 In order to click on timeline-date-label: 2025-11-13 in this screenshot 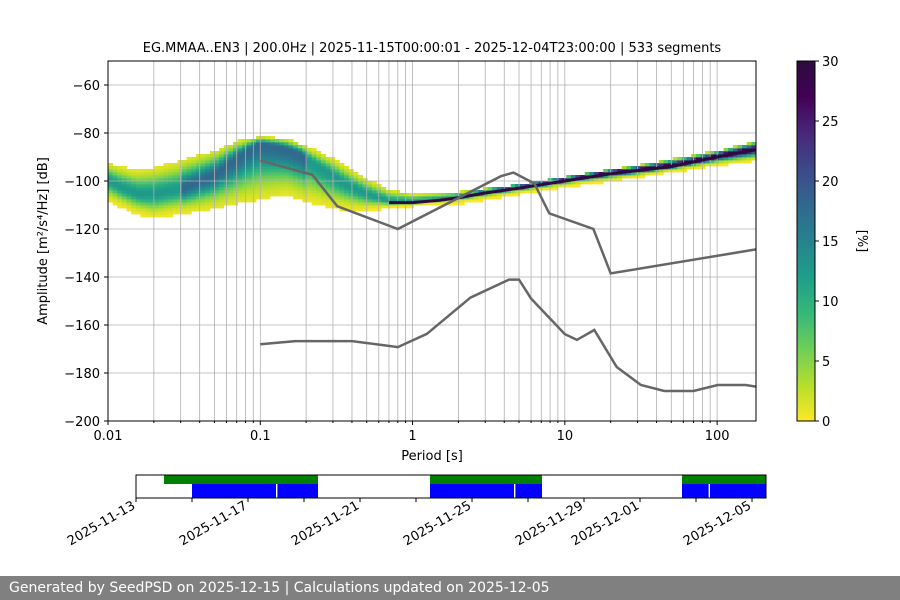, I will do `click(101, 523)`.